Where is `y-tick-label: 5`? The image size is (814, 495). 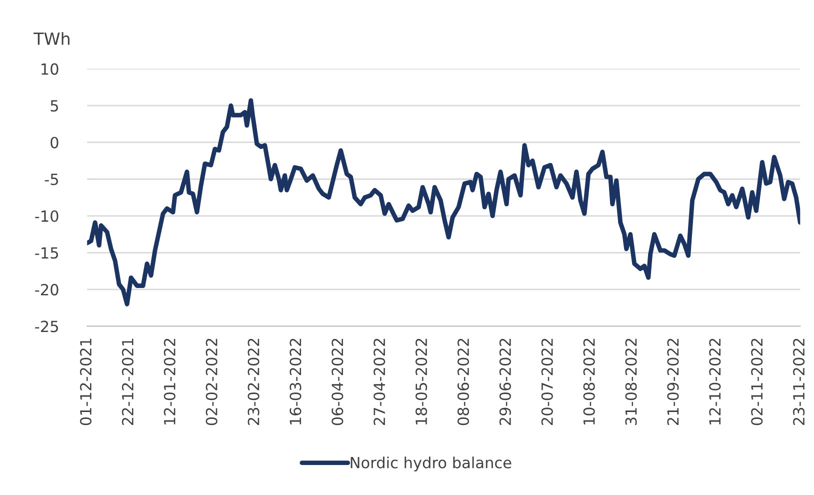 y-tick-label: 5 is located at coordinates (54, 106).